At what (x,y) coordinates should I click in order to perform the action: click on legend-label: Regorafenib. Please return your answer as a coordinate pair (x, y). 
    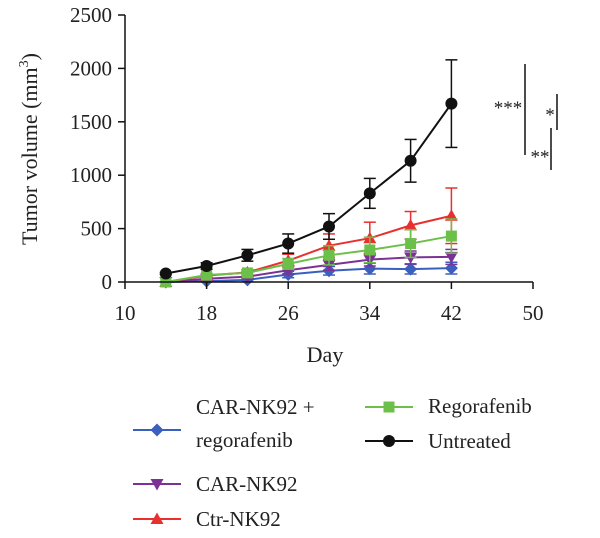
    Looking at the image, I should click on (480, 406).